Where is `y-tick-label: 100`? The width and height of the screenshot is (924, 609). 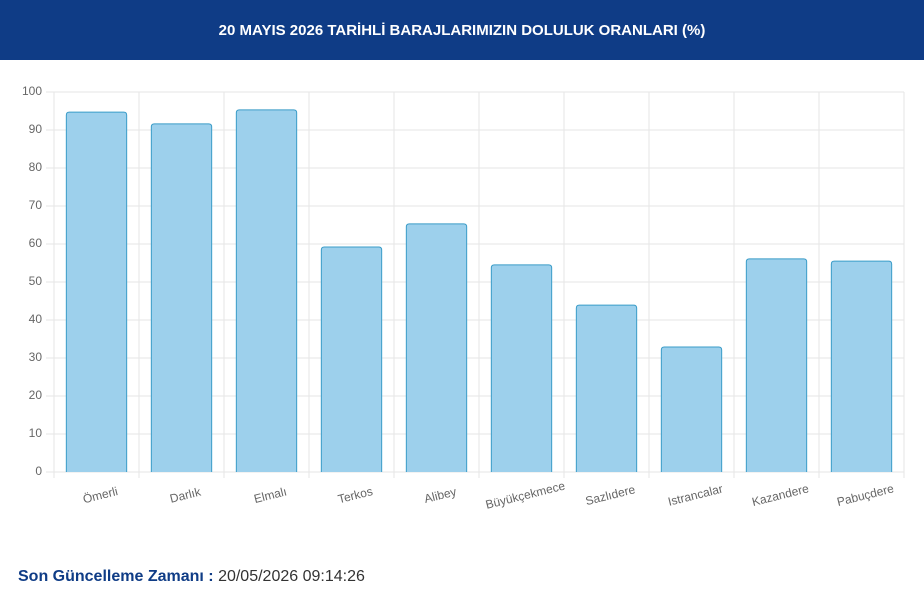
y-tick-label: 100 is located at coordinates (32, 91).